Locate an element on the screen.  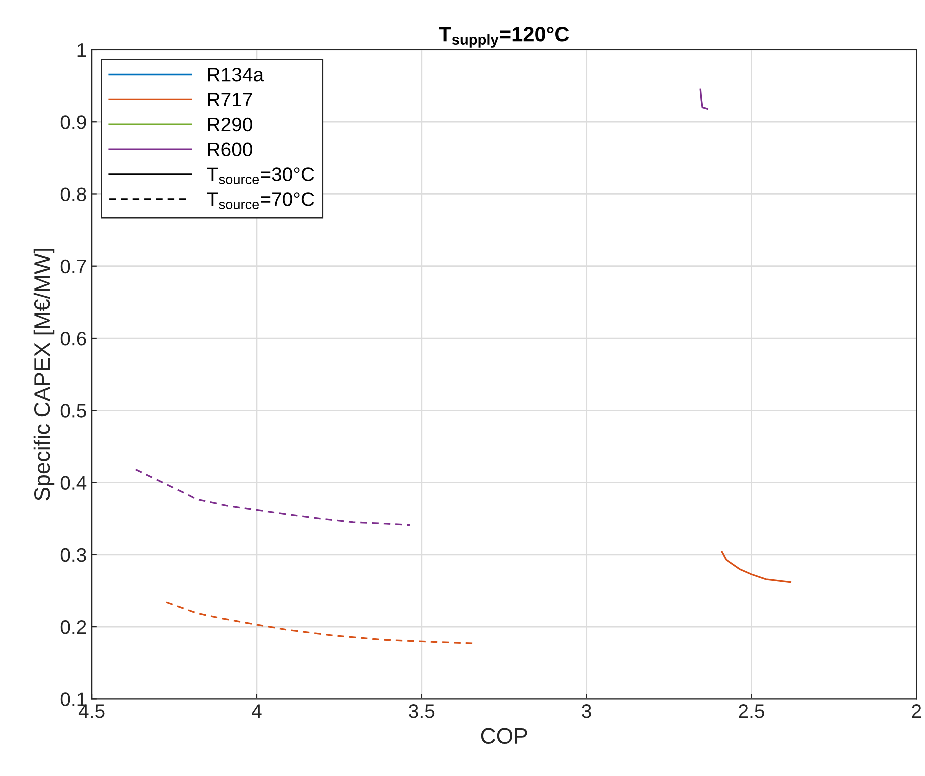
y-tick-label: 0.4 is located at coordinates (73, 483).